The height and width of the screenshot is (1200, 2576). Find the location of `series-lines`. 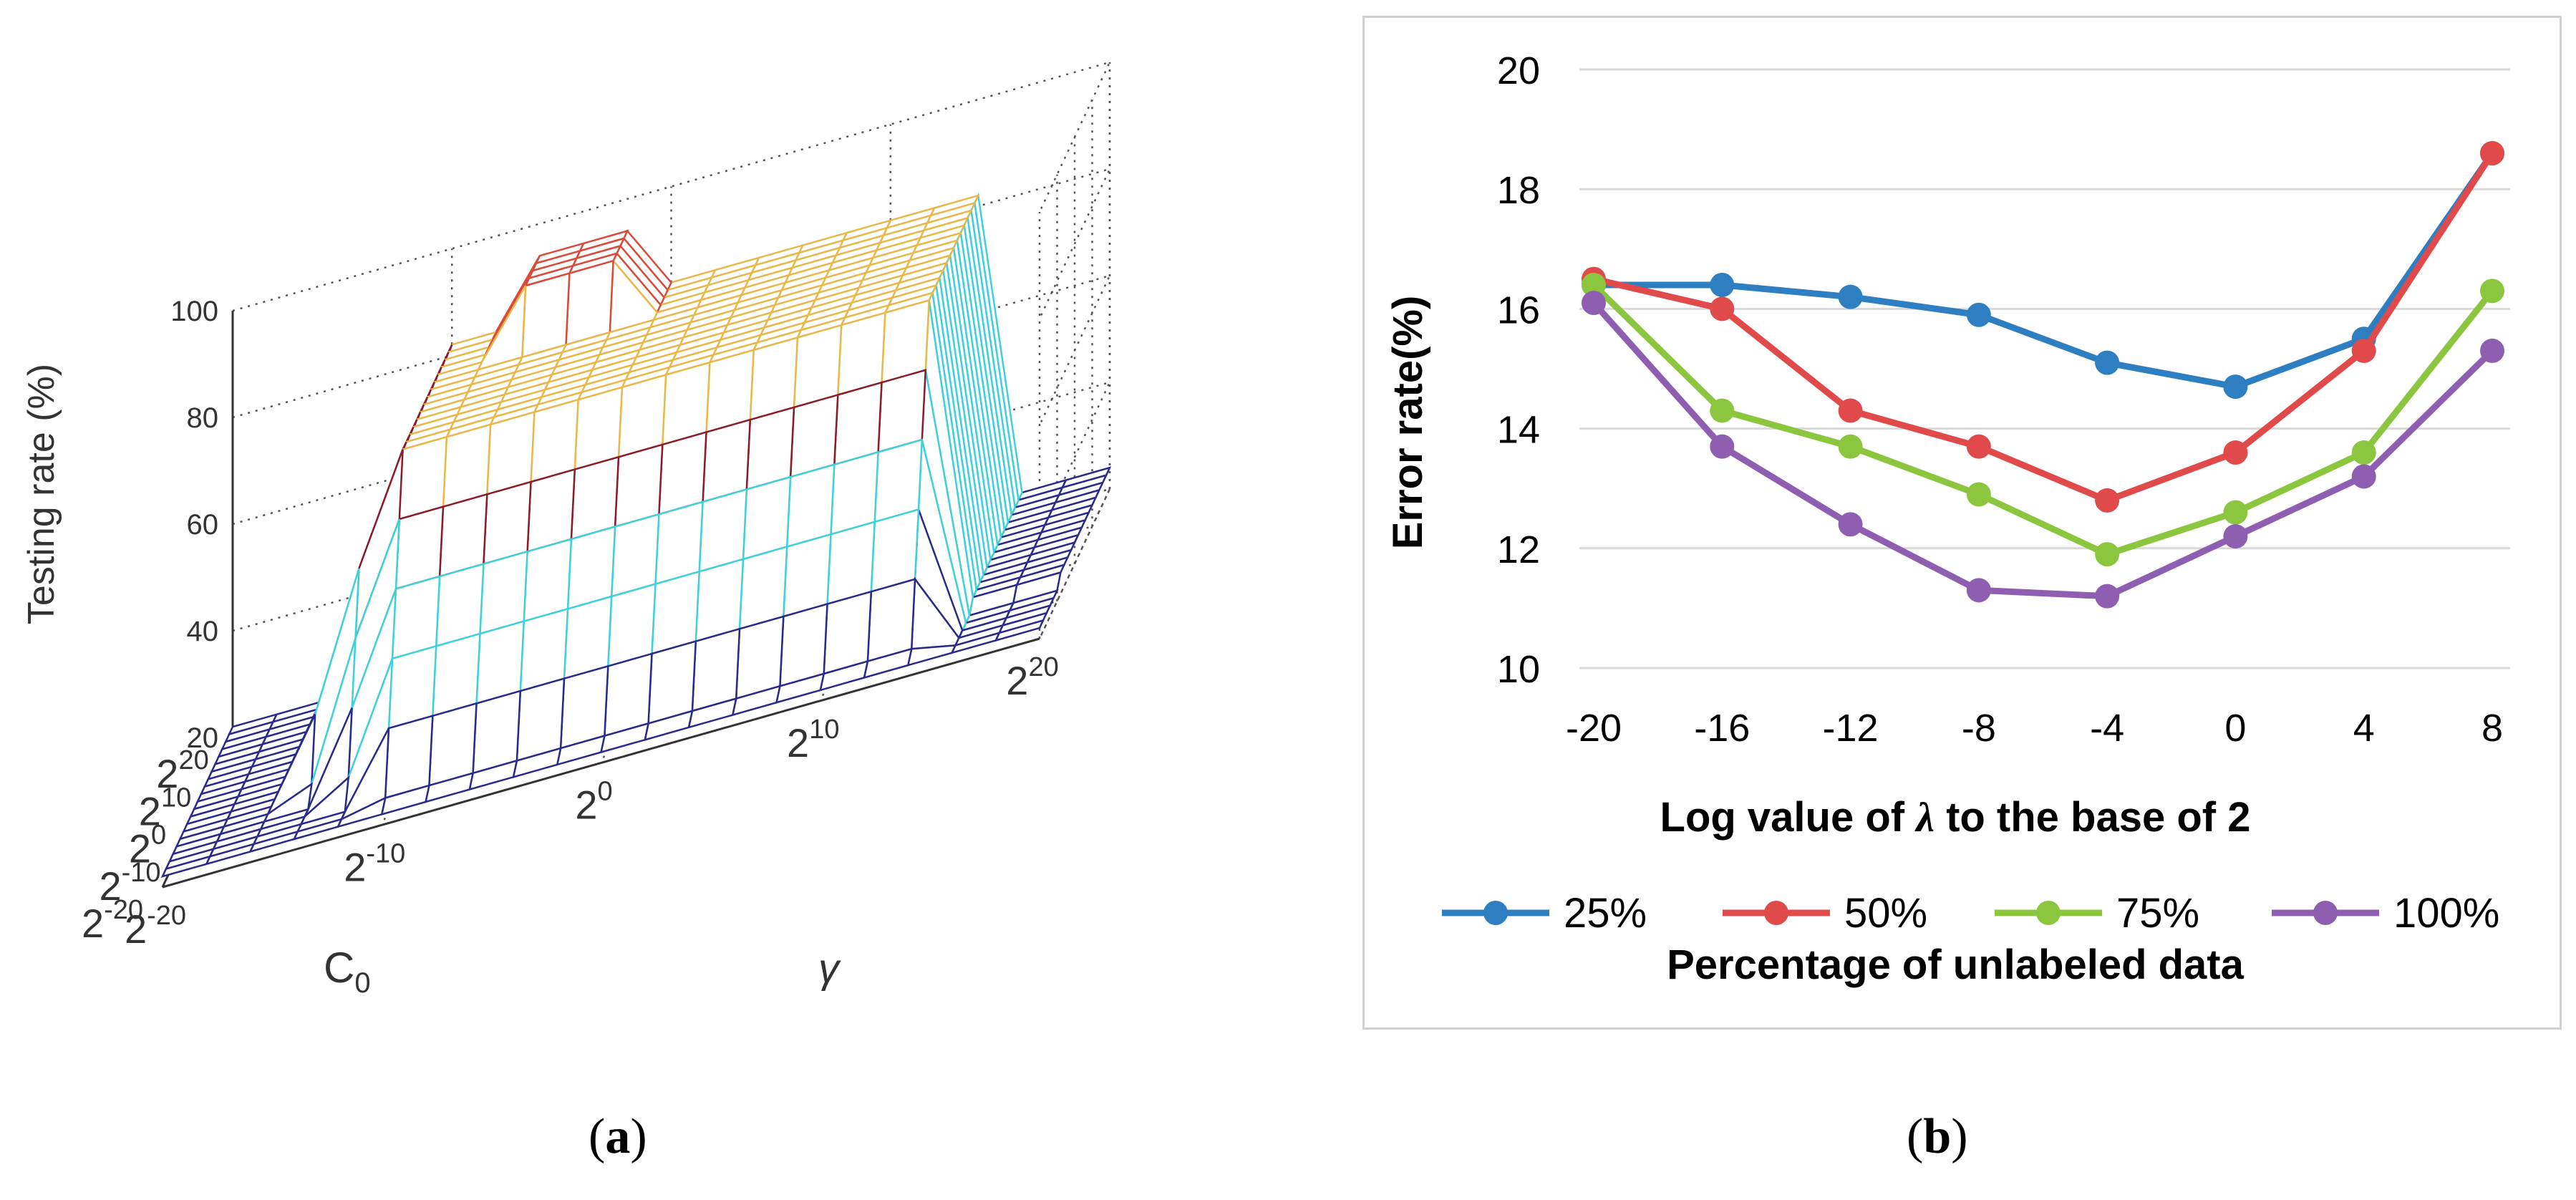

series-lines is located at coordinates (2043, 375).